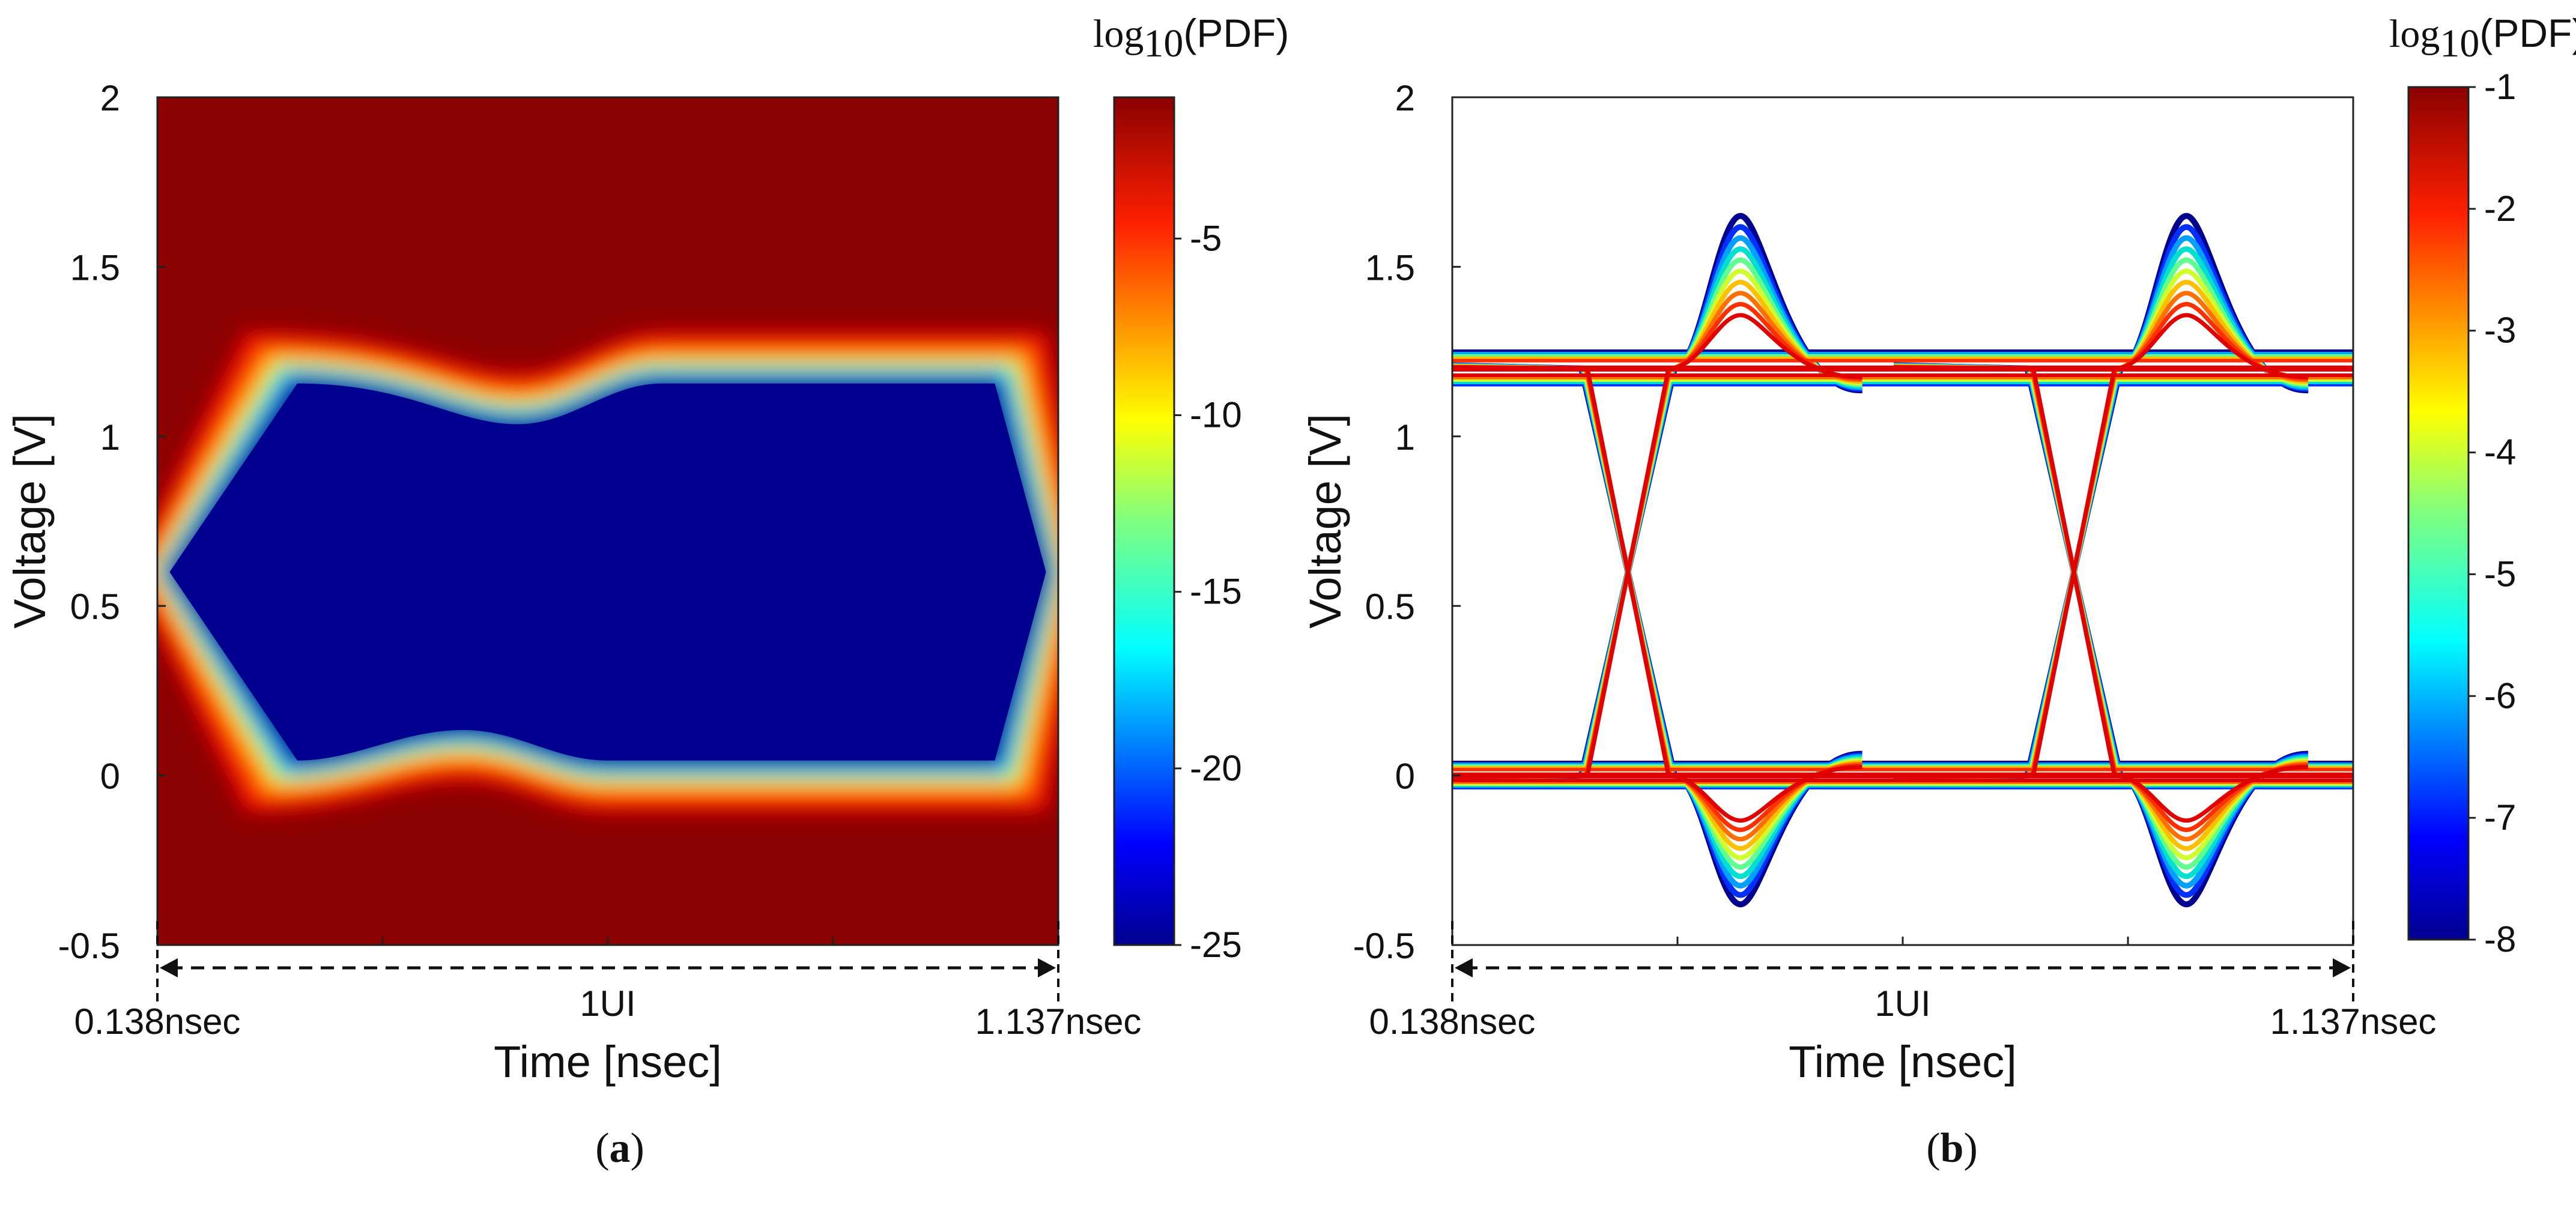  Describe the element at coordinates (2500, 695) in the screenshot. I see `colorbar-tick-label: -6` at that location.